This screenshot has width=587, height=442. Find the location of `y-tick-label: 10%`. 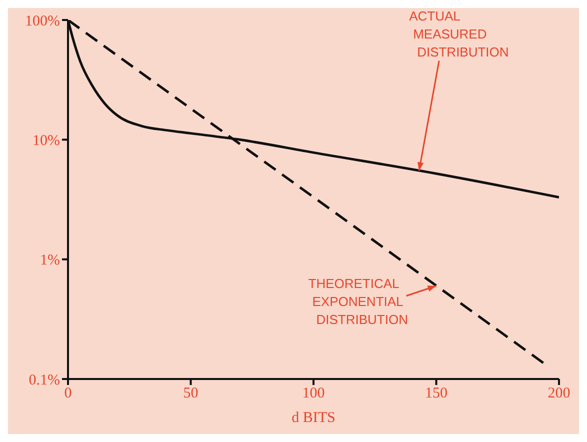

y-tick-label: 10% is located at coordinates (46, 140).